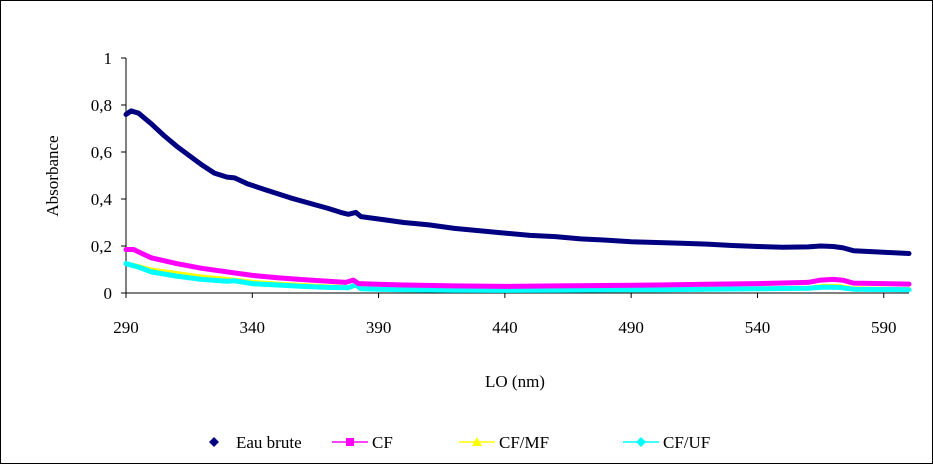 Image resolution: width=933 pixels, height=468 pixels. I want to click on x-tick-label: 390, so click(379, 327).